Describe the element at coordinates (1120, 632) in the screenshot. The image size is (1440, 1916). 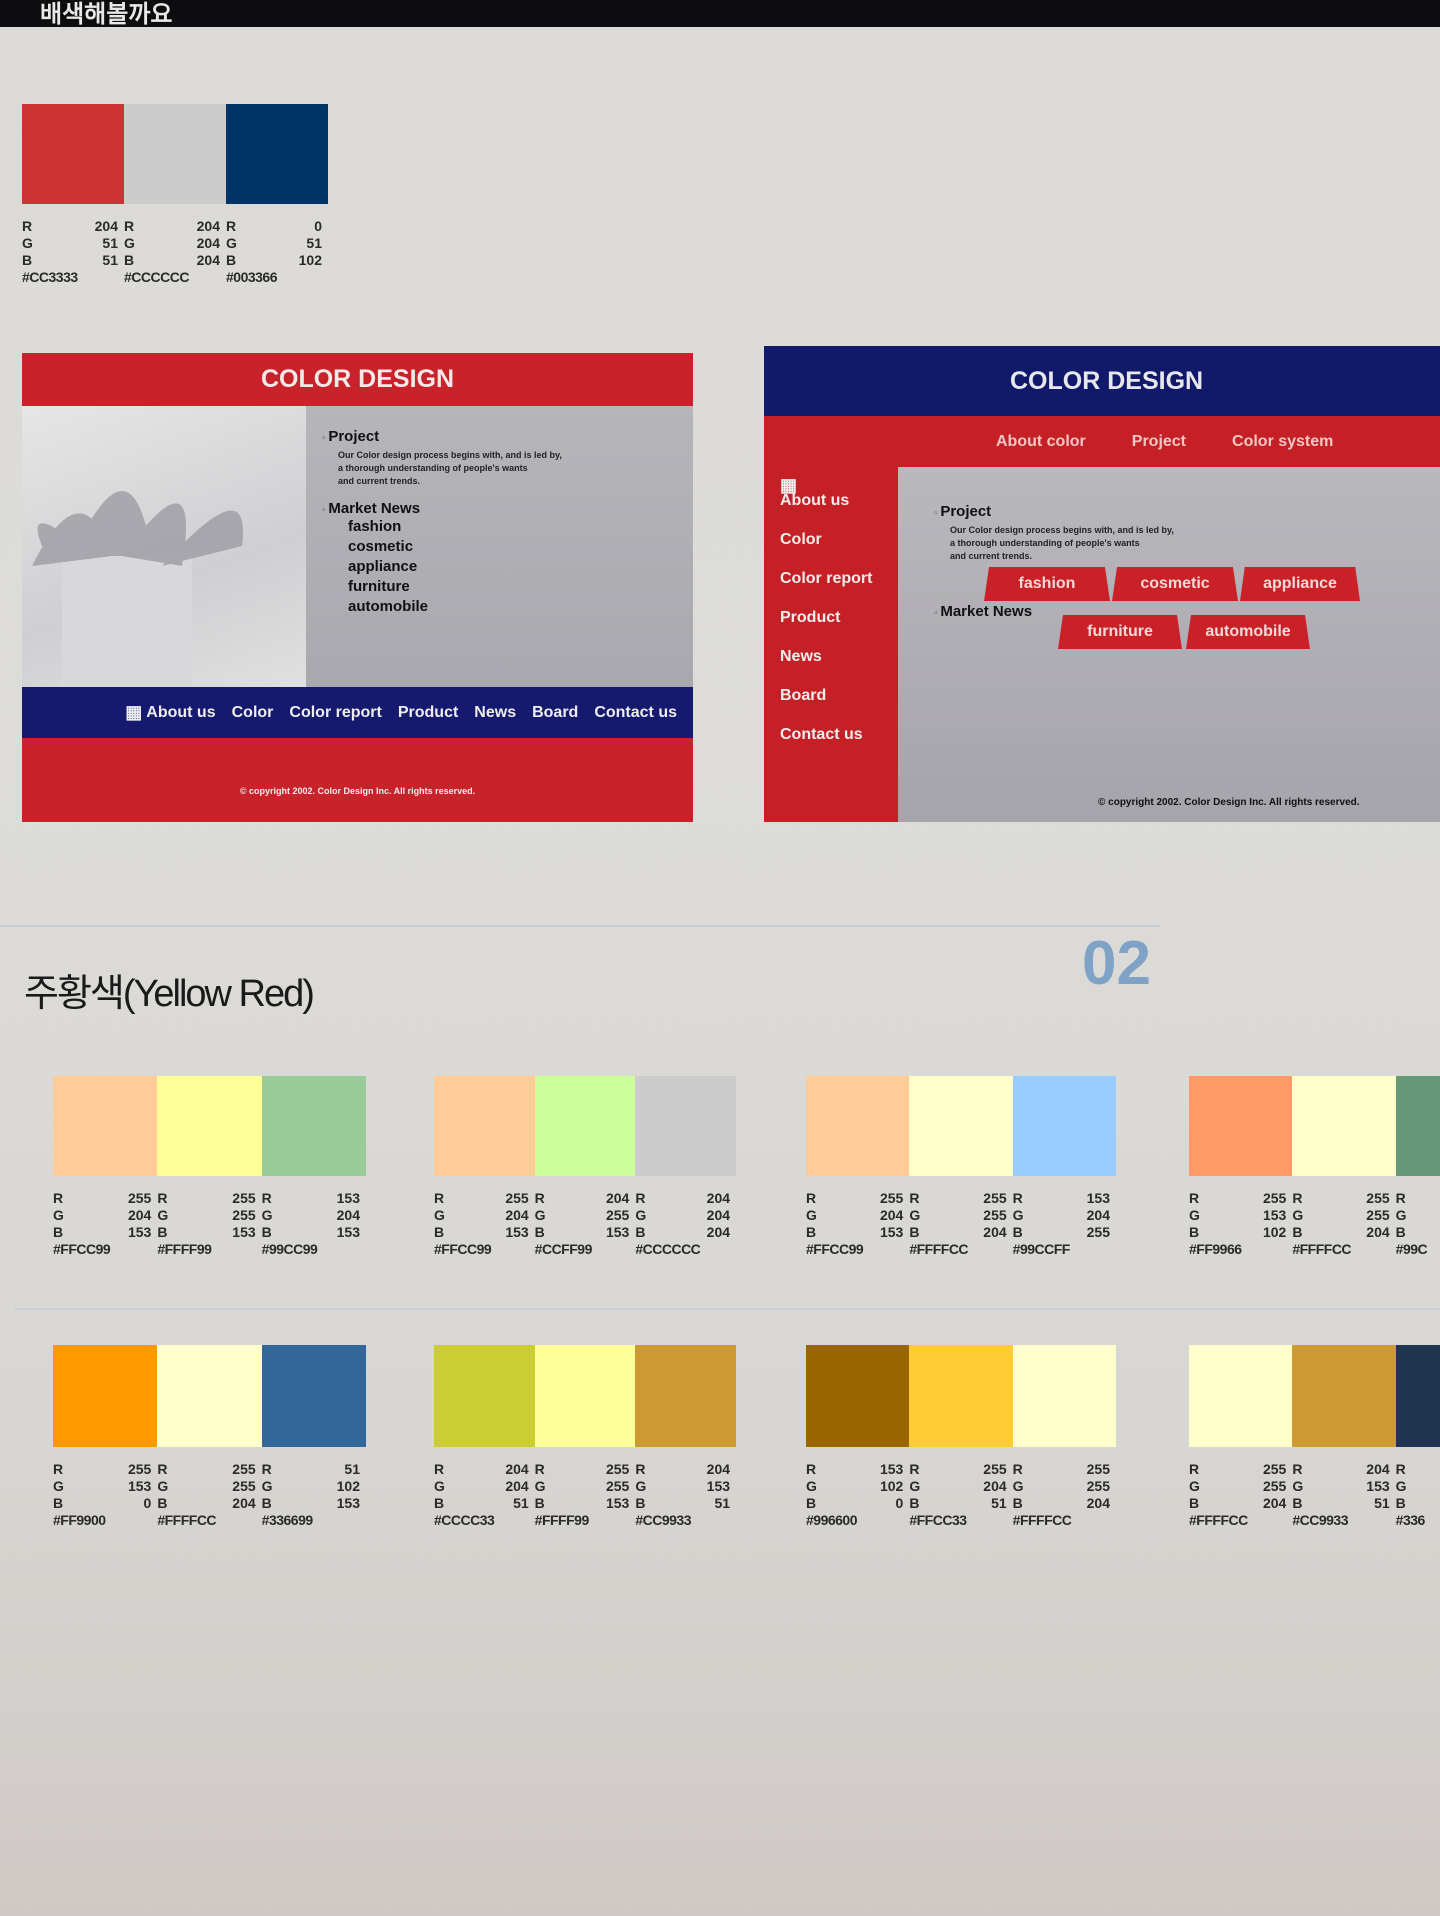
I see `tag-furniture: furniture` at that location.